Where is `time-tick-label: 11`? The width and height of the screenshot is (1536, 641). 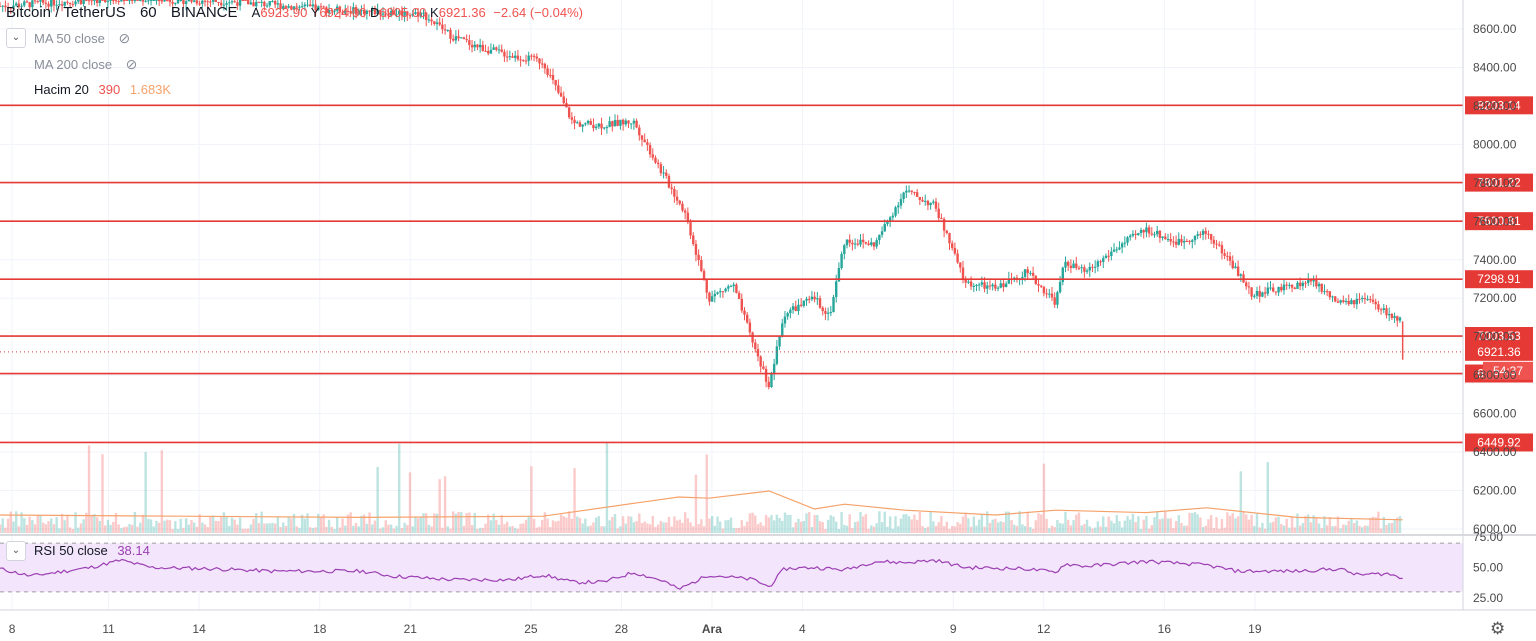
time-tick-label: 11 is located at coordinates (108, 629).